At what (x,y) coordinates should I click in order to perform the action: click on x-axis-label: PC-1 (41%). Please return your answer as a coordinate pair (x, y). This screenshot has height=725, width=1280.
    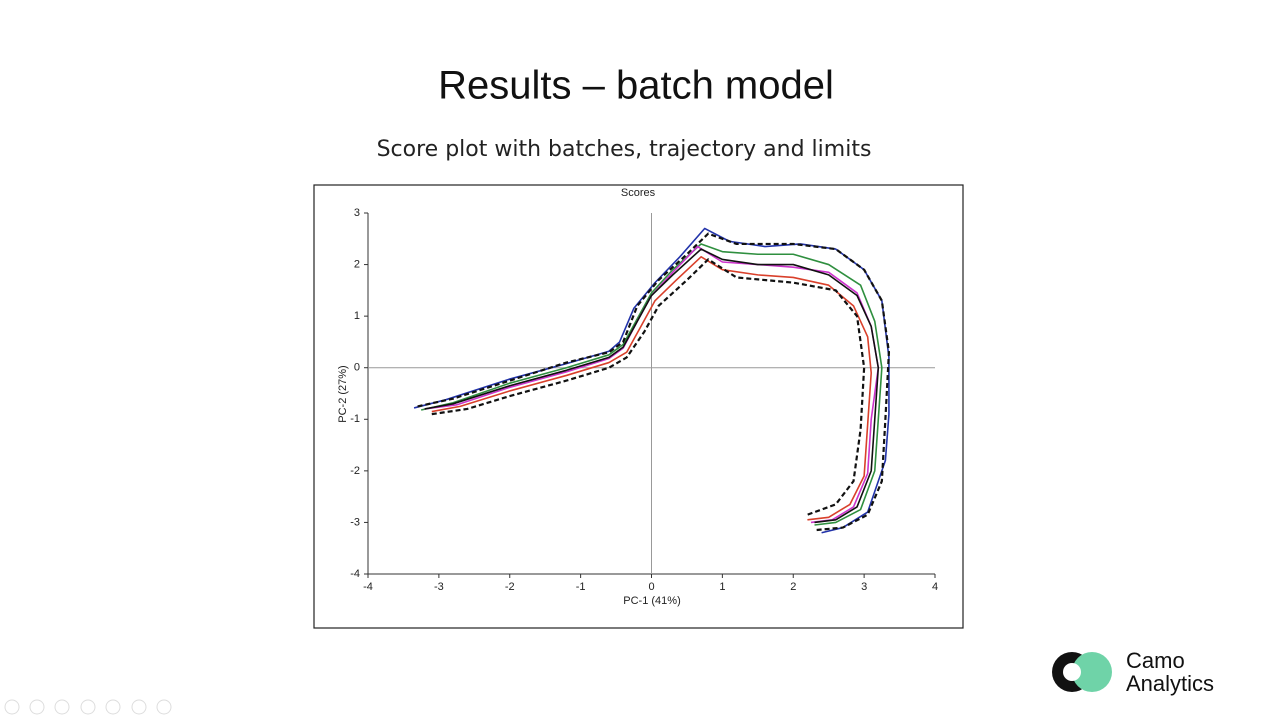
    Looking at the image, I should click on (651, 601).